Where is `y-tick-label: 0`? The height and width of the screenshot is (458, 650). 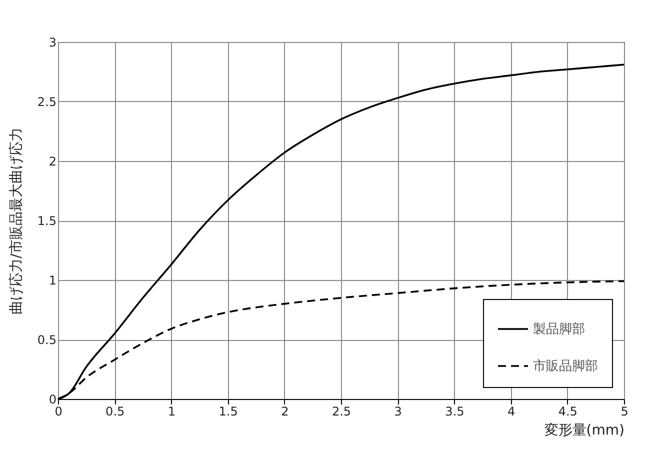
y-tick-label: 0 is located at coordinates (52, 399).